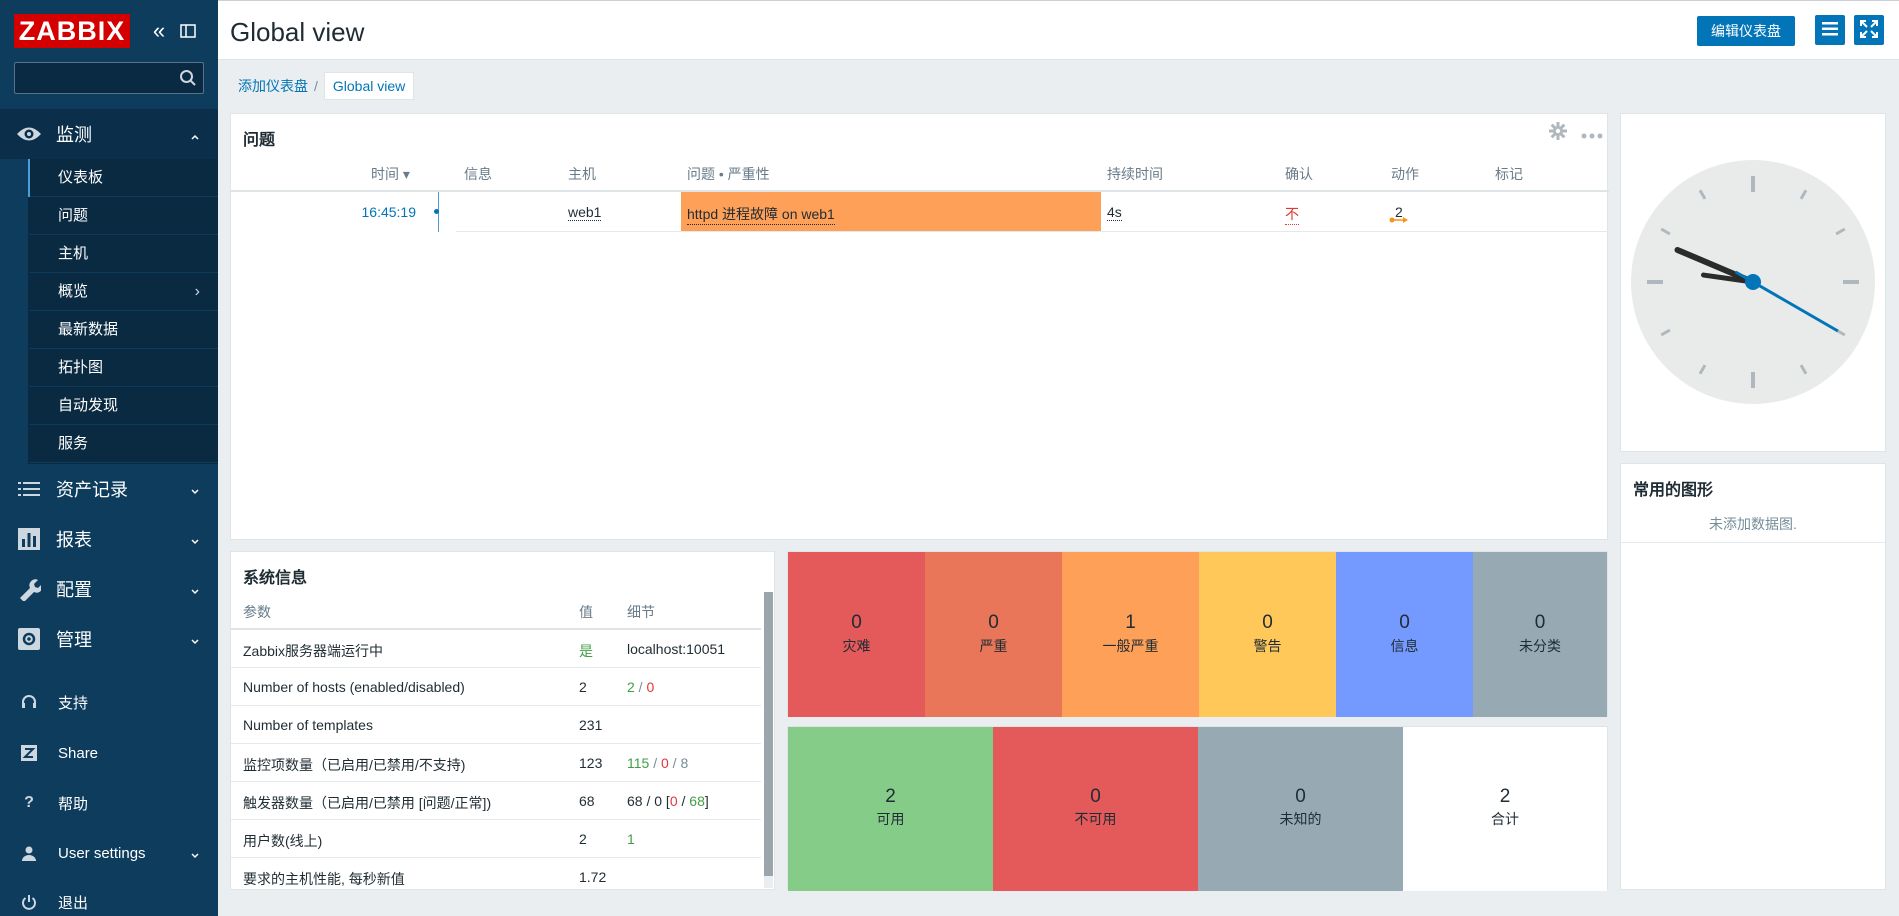 This screenshot has width=1899, height=916. Describe the element at coordinates (1267, 634) in the screenshot. I see `severity-tile: 0 警告` at that location.